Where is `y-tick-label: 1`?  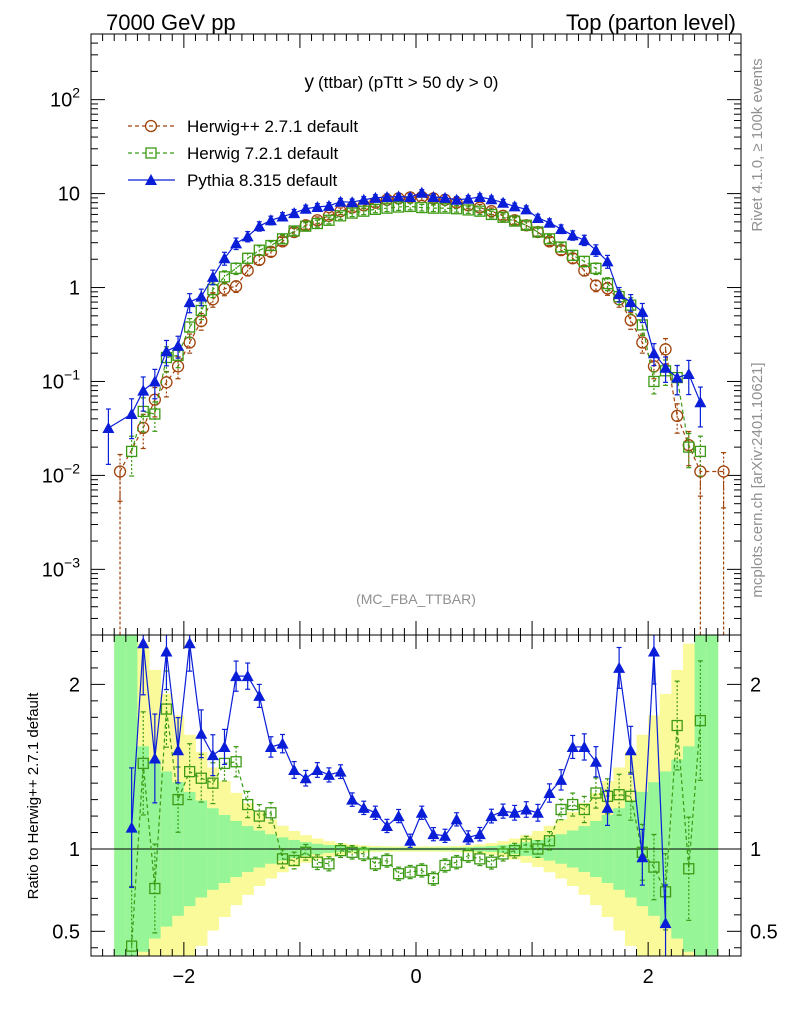
y-tick-label: 1 is located at coordinates (74, 289).